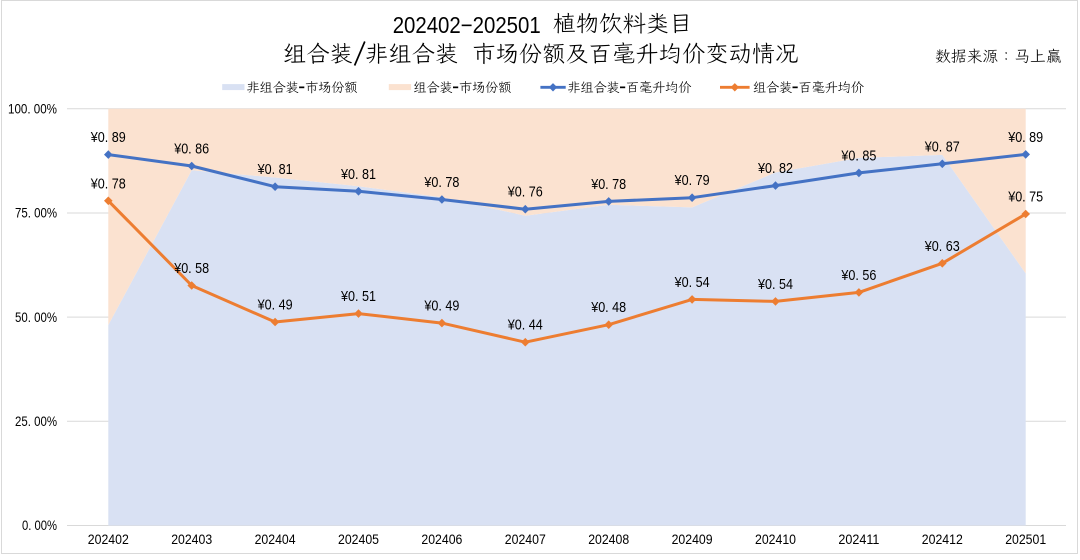 The width and height of the screenshot is (1080, 560). I want to click on svg-text: ¥0. 85, so click(859, 156).